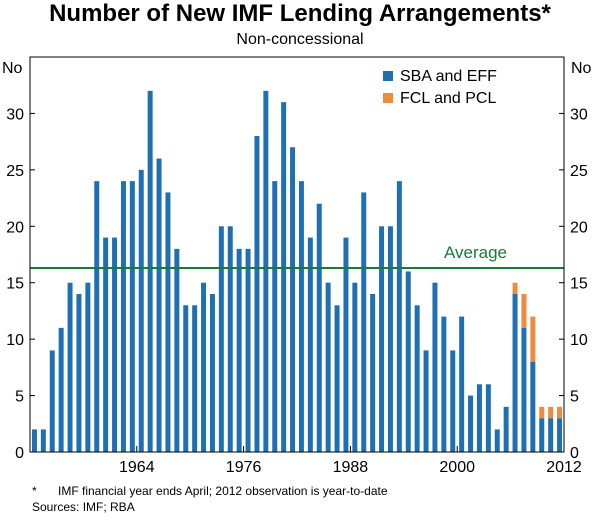 This screenshot has width=600, height=520. I want to click on footnote-marker: *, so click(34, 491).